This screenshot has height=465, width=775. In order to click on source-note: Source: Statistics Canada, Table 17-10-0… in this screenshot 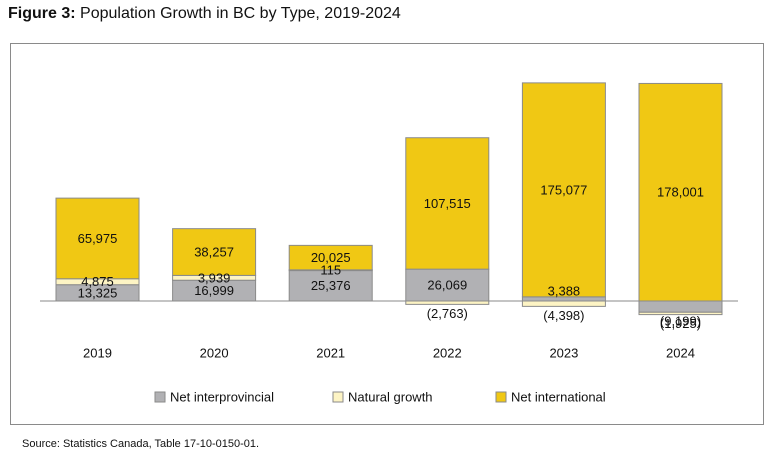, I will do `click(141, 444)`.